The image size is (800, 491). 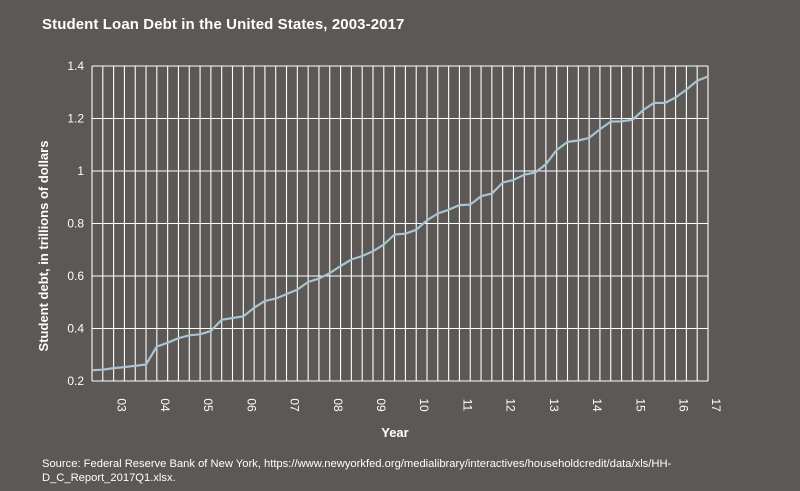 I want to click on y-tick-label: 0.8, so click(x=75, y=224).